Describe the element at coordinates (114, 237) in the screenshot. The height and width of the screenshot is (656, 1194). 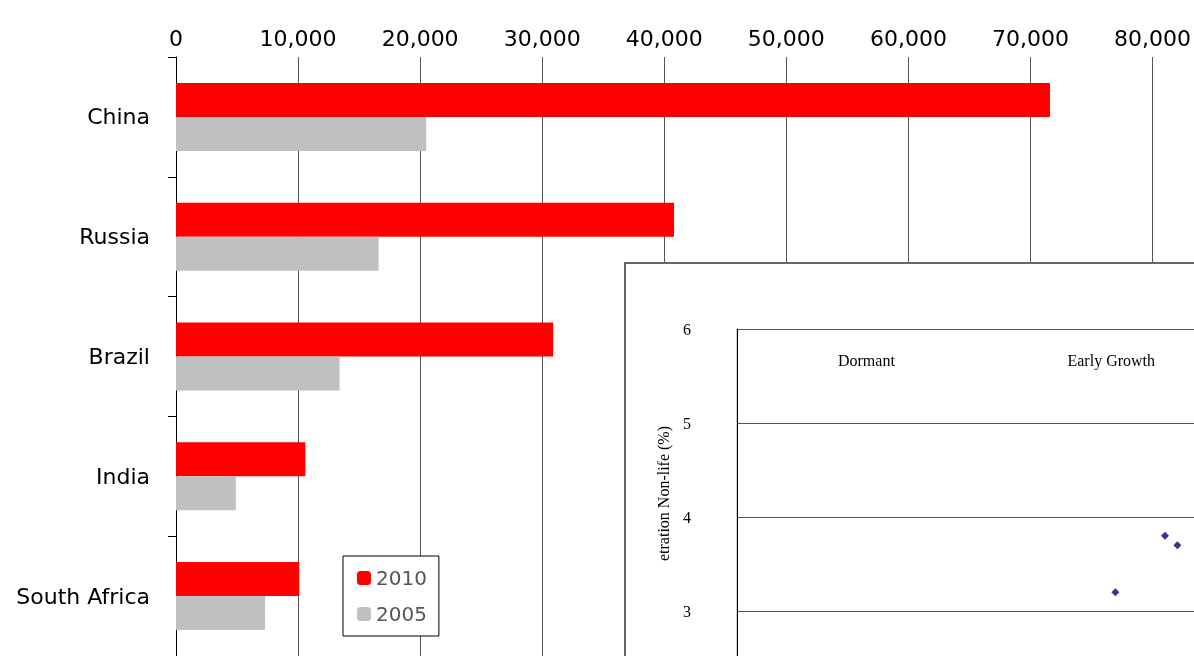
I see `y-tick-label: Russia` at that location.